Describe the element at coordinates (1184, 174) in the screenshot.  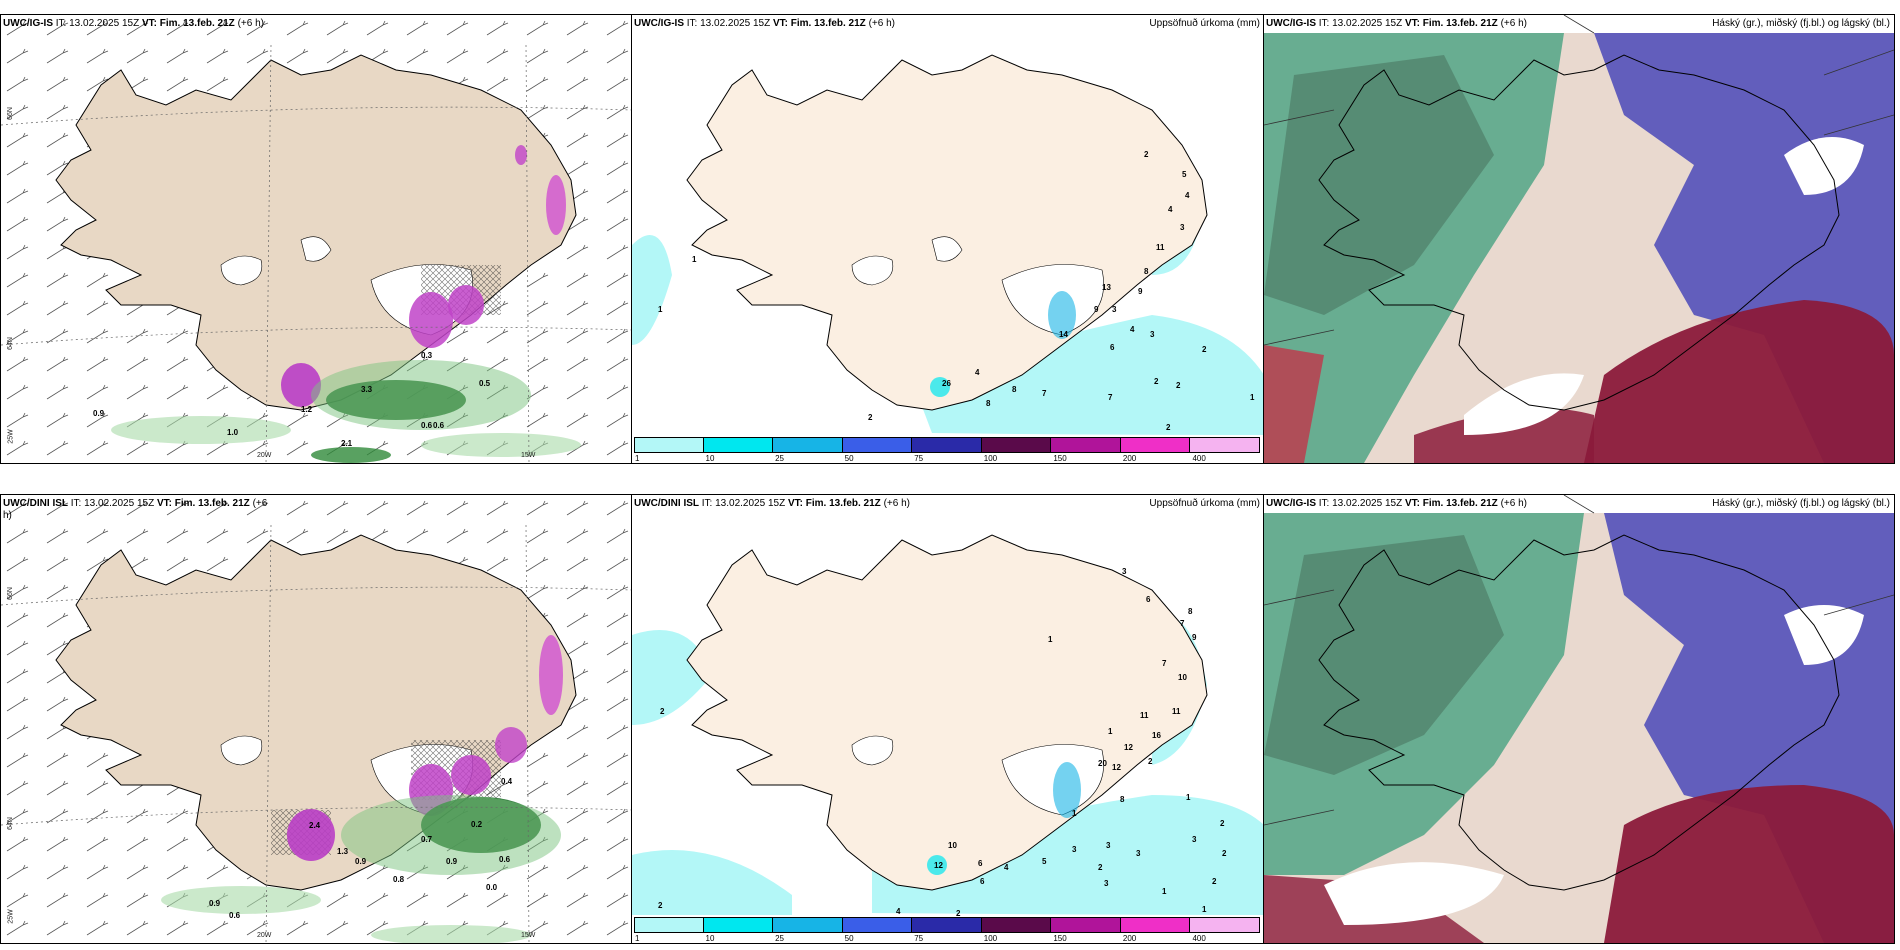
I see `precip-value: 5` at that location.